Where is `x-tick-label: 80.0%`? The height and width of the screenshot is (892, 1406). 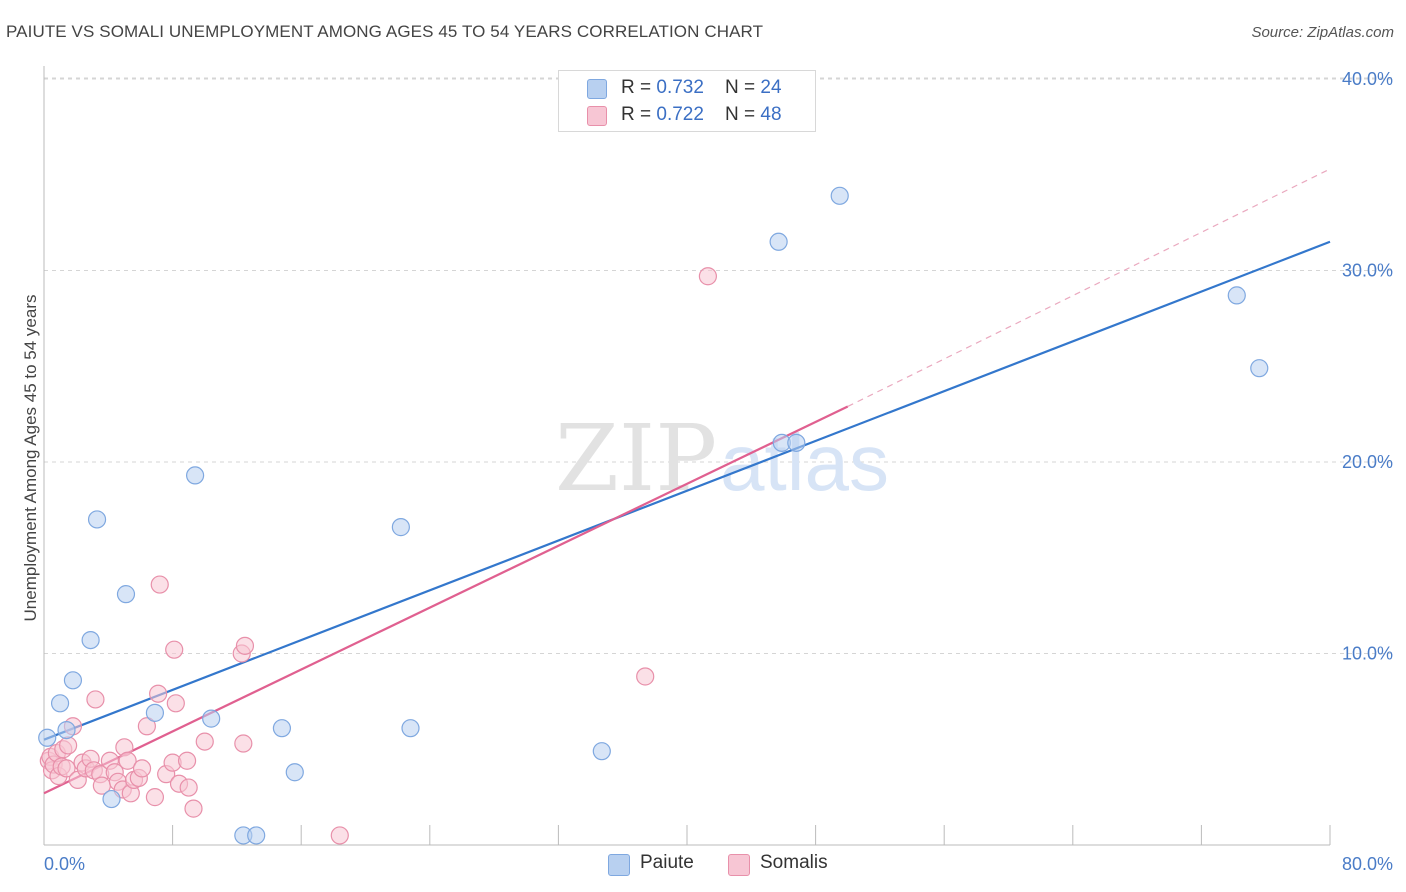
x-tick-label: 80.0% is located at coordinates (1367, 864).